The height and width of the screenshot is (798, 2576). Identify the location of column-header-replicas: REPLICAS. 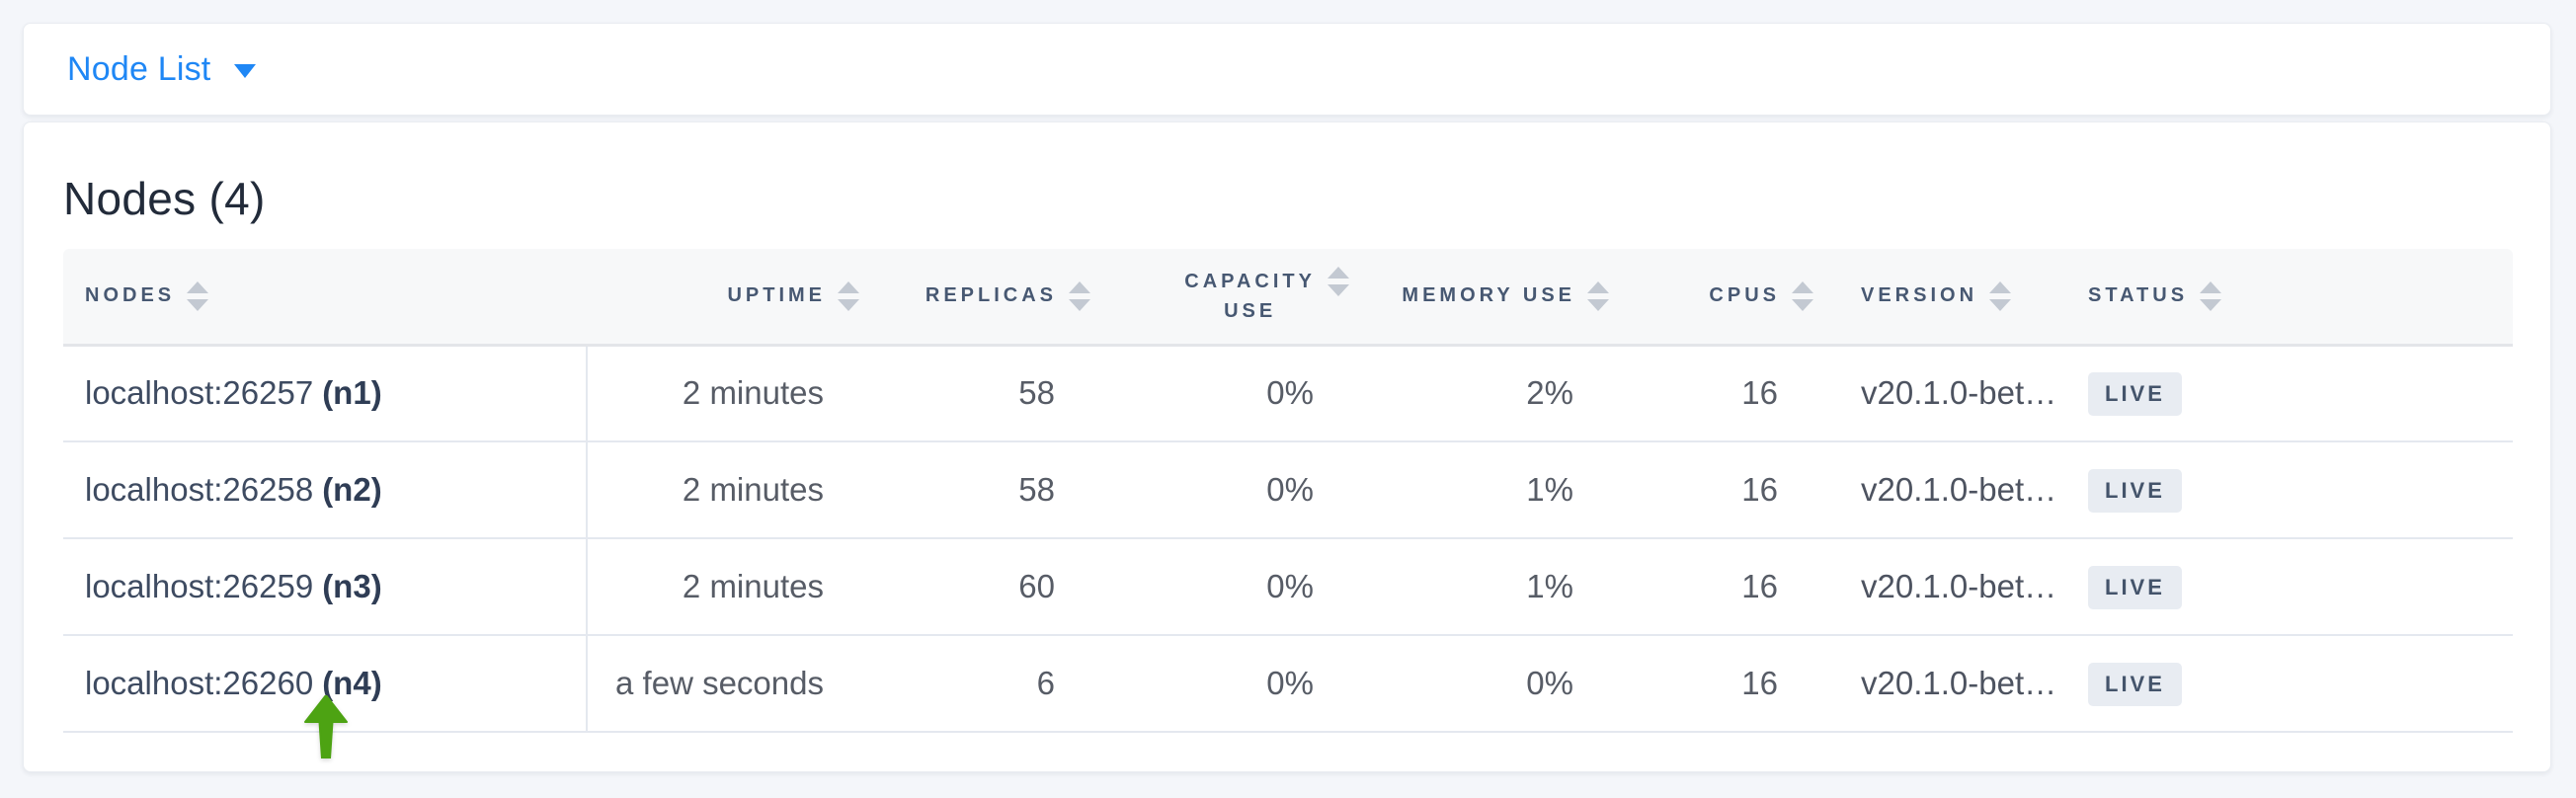
(998, 298).